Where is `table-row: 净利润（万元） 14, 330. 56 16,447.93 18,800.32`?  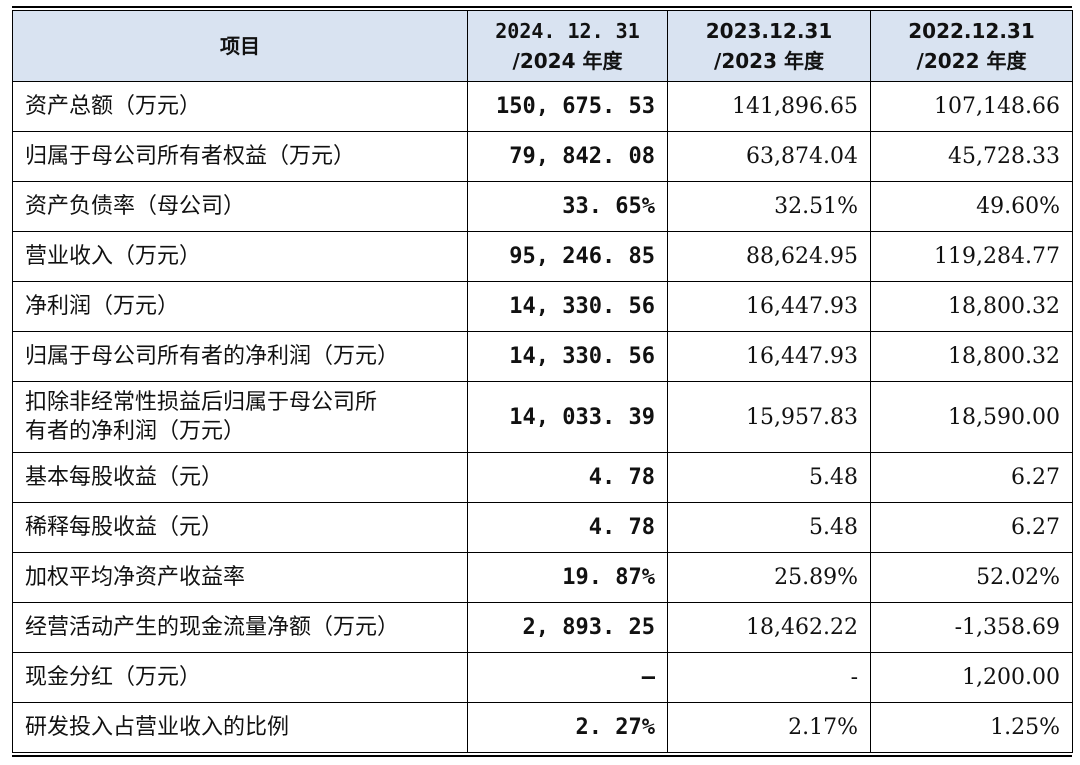
table-row: 净利润（万元） 14, 330. 56 16,447.93 18,800.32 is located at coordinates (542, 306).